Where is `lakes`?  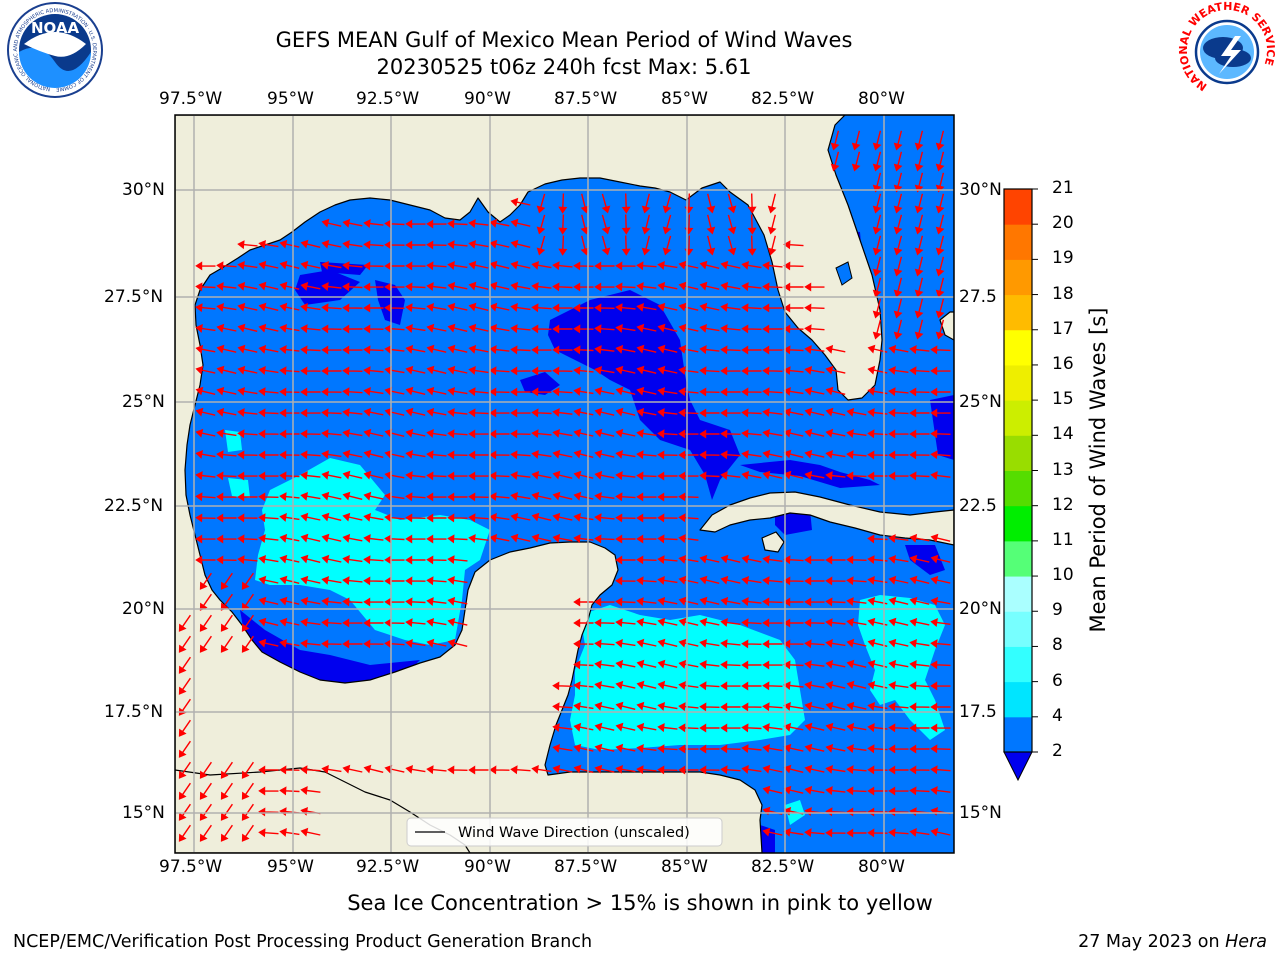
lakes is located at coordinates (844, 273).